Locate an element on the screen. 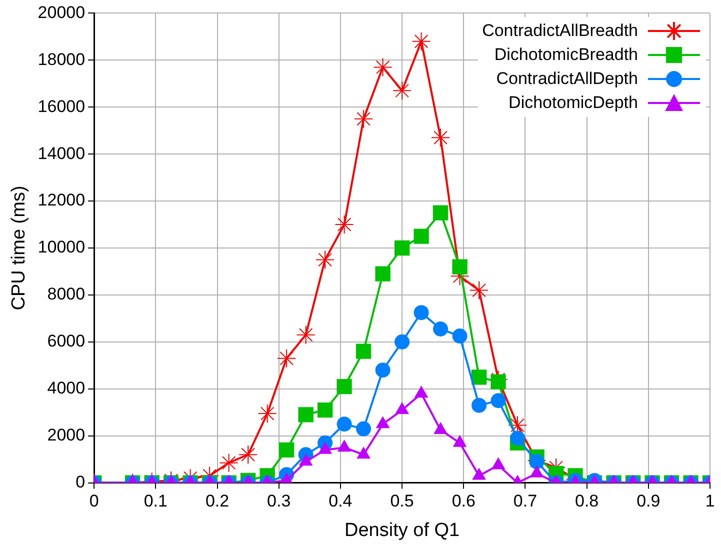 This screenshot has width=721, height=550. x-tick-label: 0.4 is located at coordinates (340, 501).